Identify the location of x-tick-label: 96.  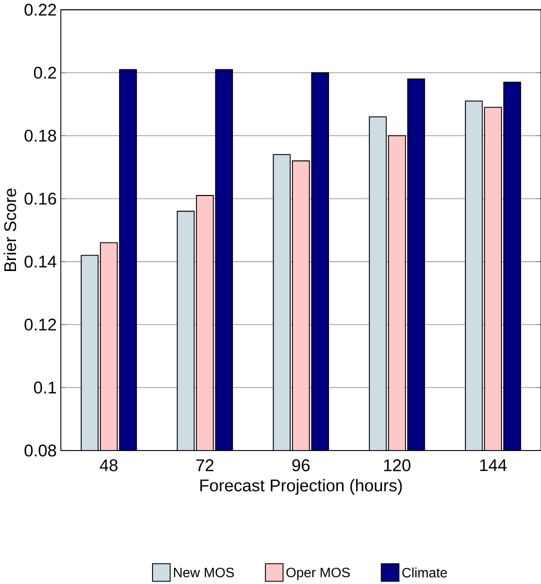
(301, 465).